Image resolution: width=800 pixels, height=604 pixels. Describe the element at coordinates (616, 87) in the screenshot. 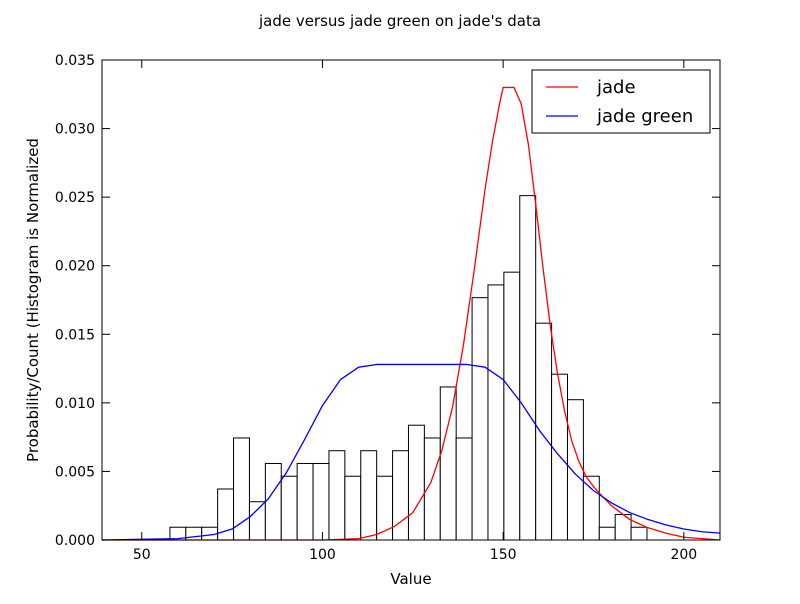

I see `legend-label-jade: jade` at that location.